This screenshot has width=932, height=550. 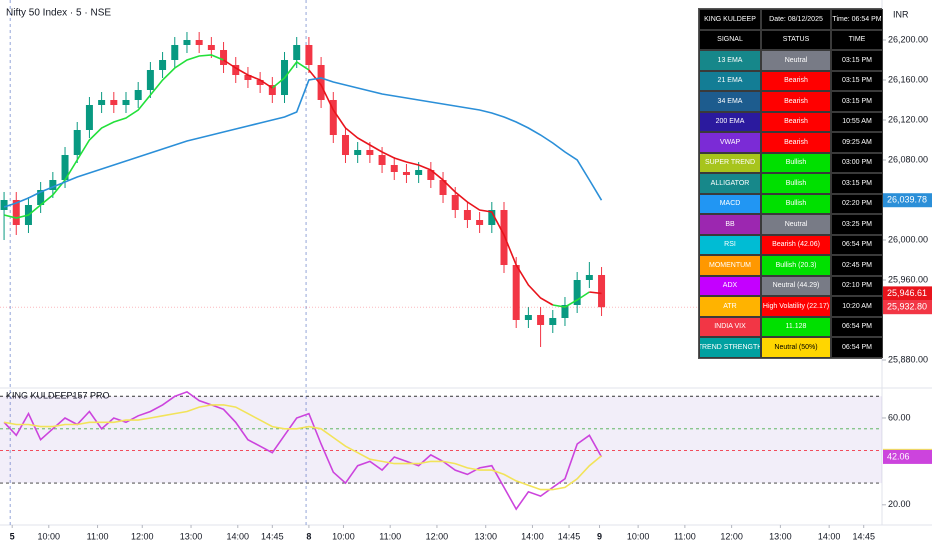 I want to click on price-label: 26,039.78, so click(x=907, y=200).